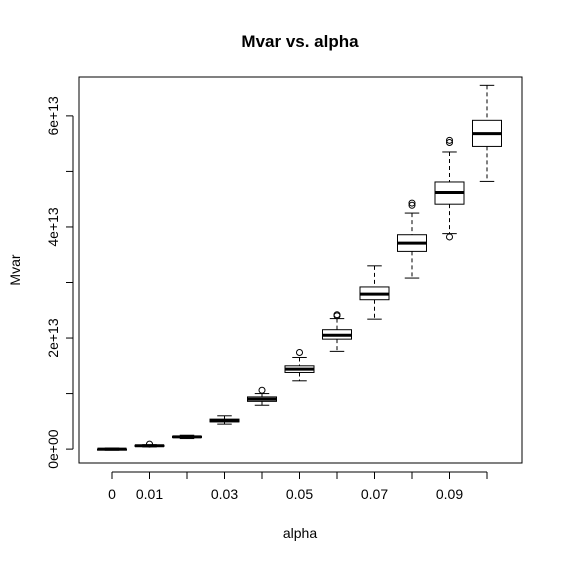 Image resolution: width=562 pixels, height=561 pixels. Describe the element at coordinates (53, 338) in the screenshot. I see `y-tick-label: 2e+13` at that location.